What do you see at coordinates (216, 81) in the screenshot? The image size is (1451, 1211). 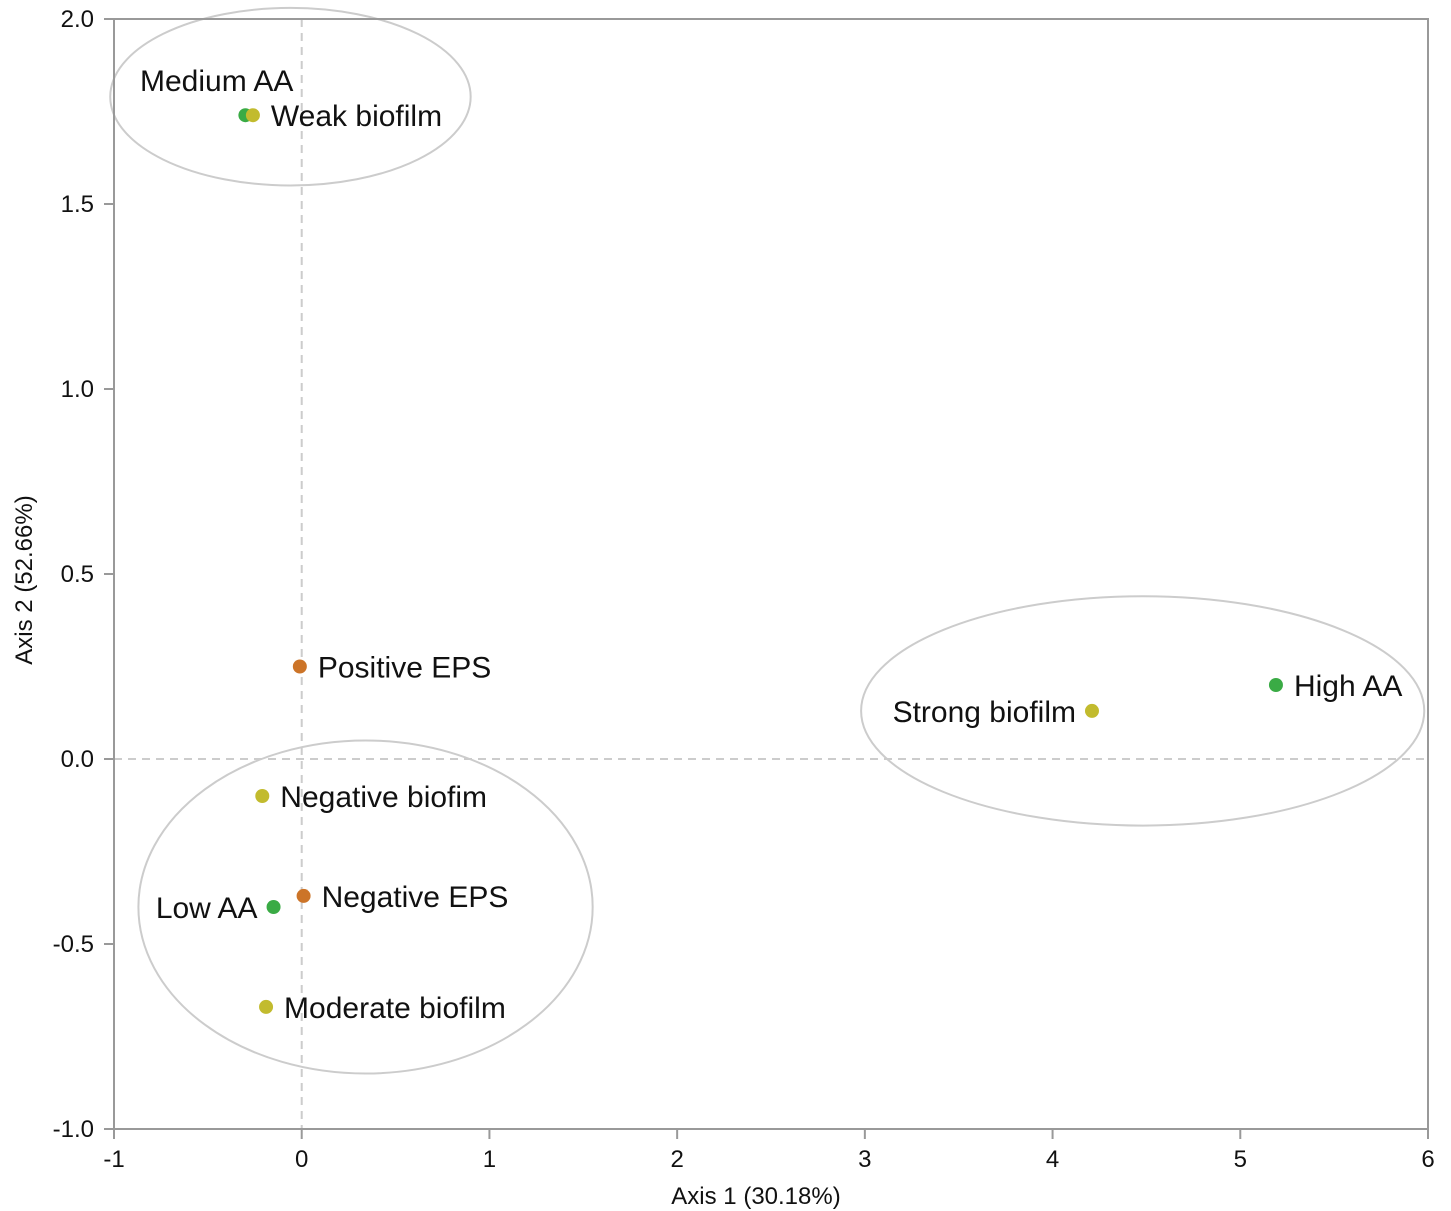 I see `point-label-medium-aa: Medium AA` at bounding box center [216, 81].